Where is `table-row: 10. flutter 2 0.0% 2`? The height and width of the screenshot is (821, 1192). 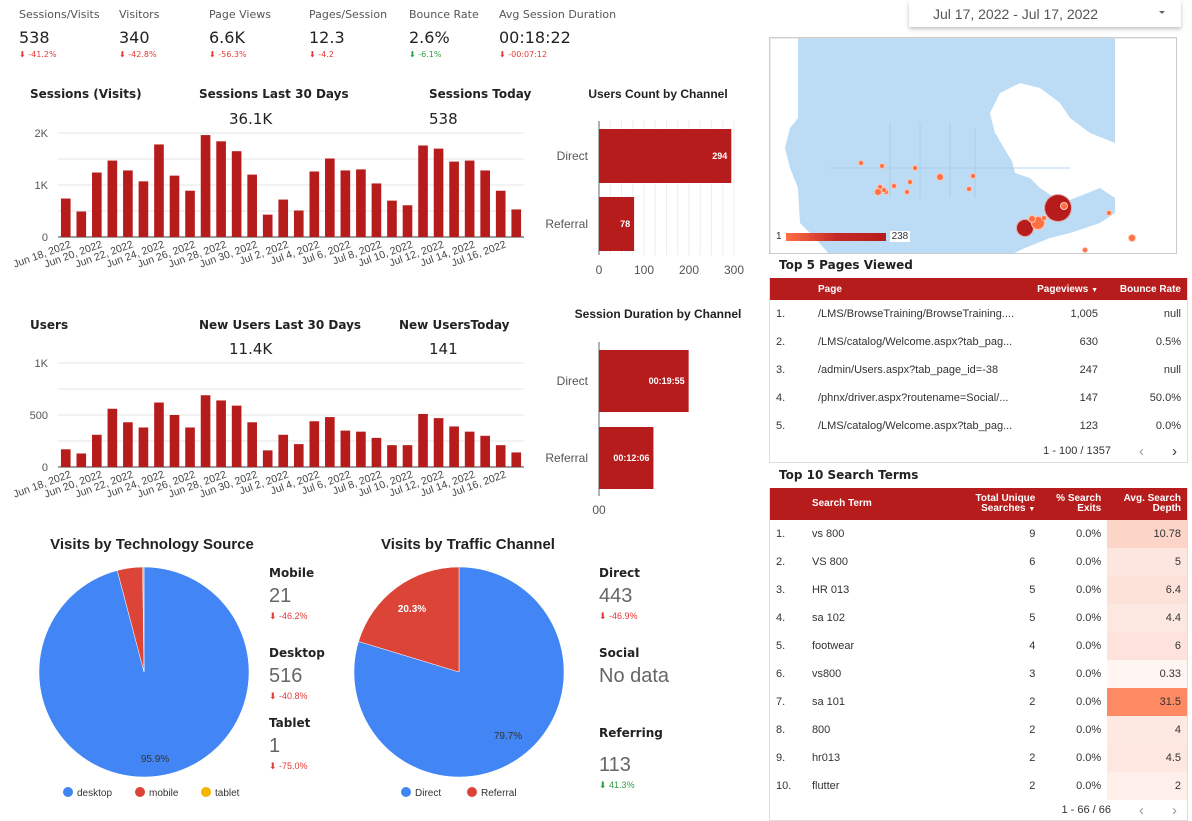
table-row: 10. flutter 2 0.0% 2 is located at coordinates (978, 786).